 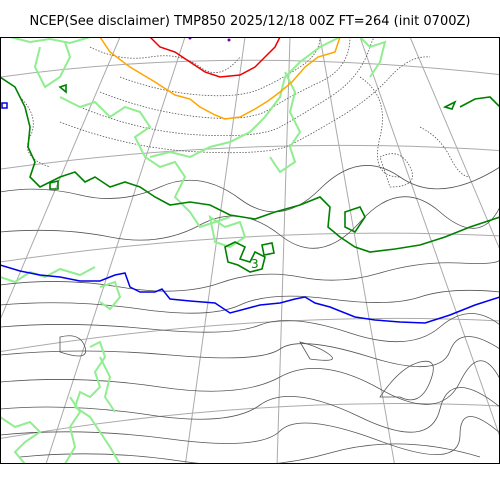 What do you see at coordinates (255, 264) in the screenshot?
I see `contour-label: 3` at bounding box center [255, 264].